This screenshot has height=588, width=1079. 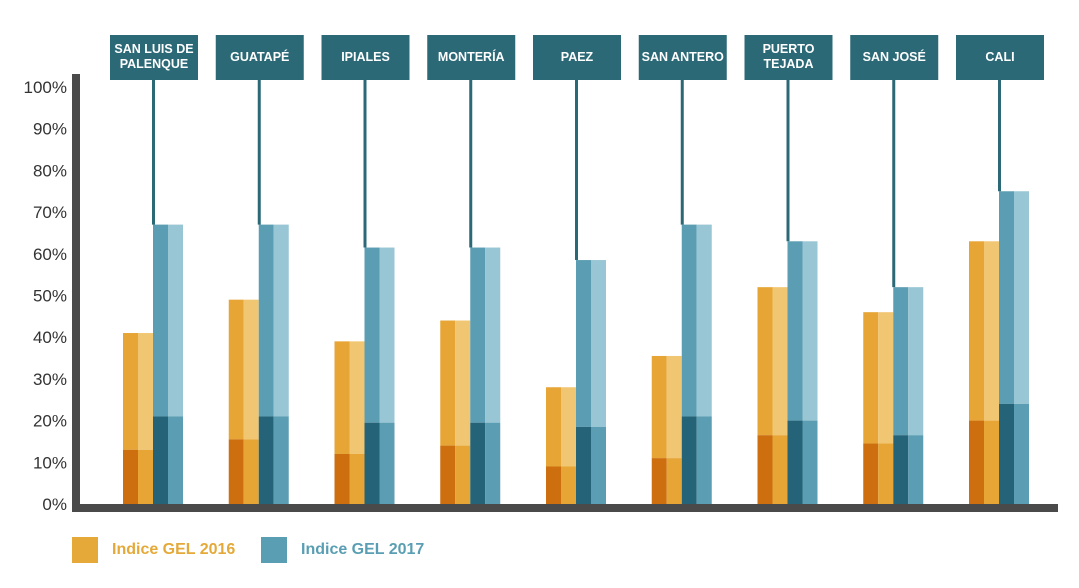 I want to click on legend-item-2016: Indice GEL 2016, so click(x=153, y=550).